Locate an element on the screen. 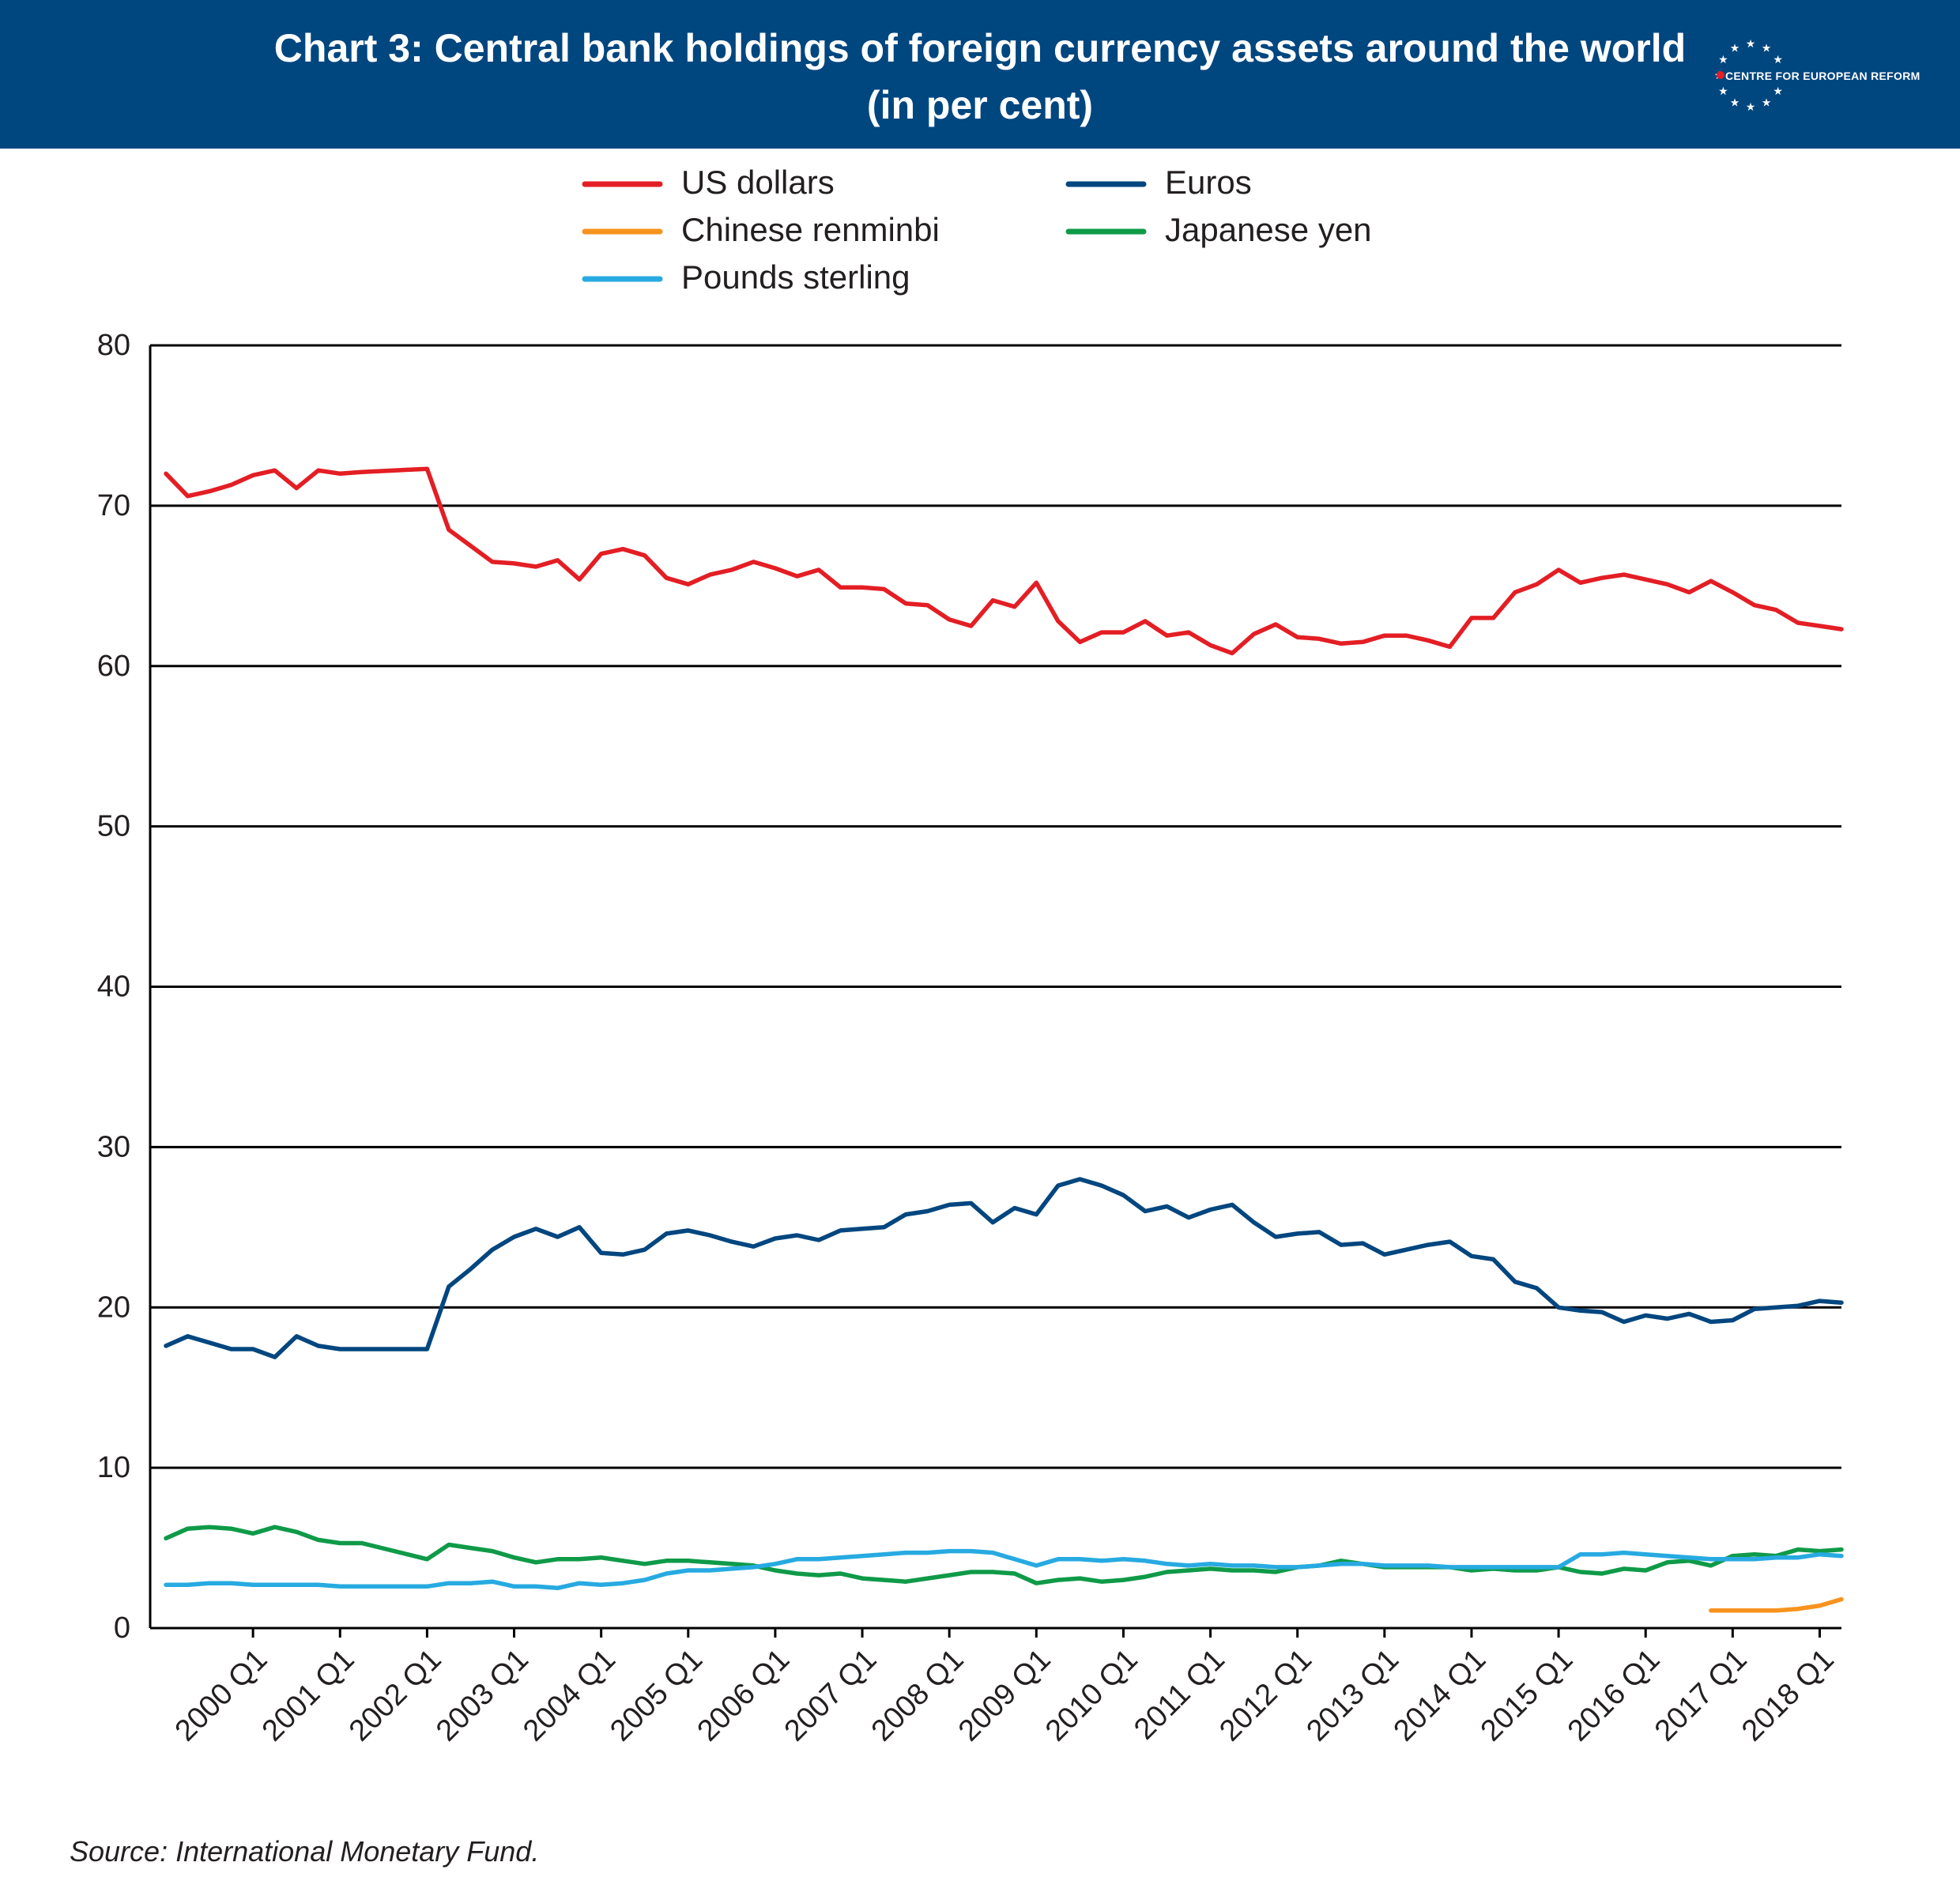 The width and height of the screenshot is (1960, 1881). y-tick-label: 20 is located at coordinates (113, 1307).